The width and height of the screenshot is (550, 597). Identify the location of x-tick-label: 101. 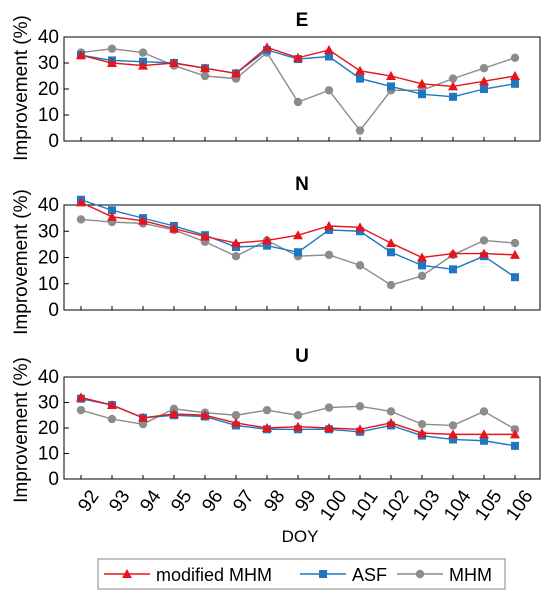
(364, 506).